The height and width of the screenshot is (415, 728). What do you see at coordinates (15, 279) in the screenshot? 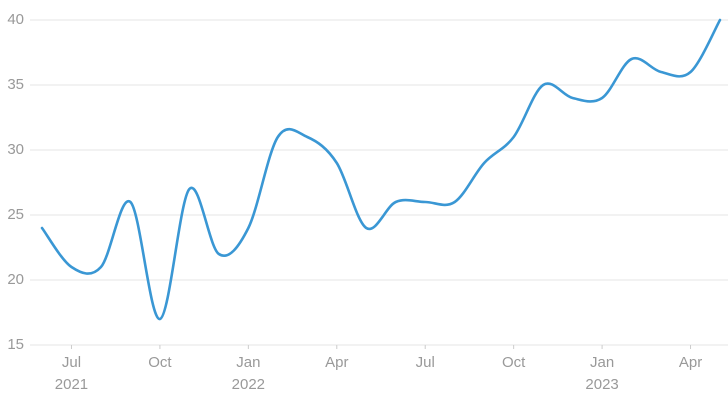
I see `y-tick-label: 20` at bounding box center [15, 279].